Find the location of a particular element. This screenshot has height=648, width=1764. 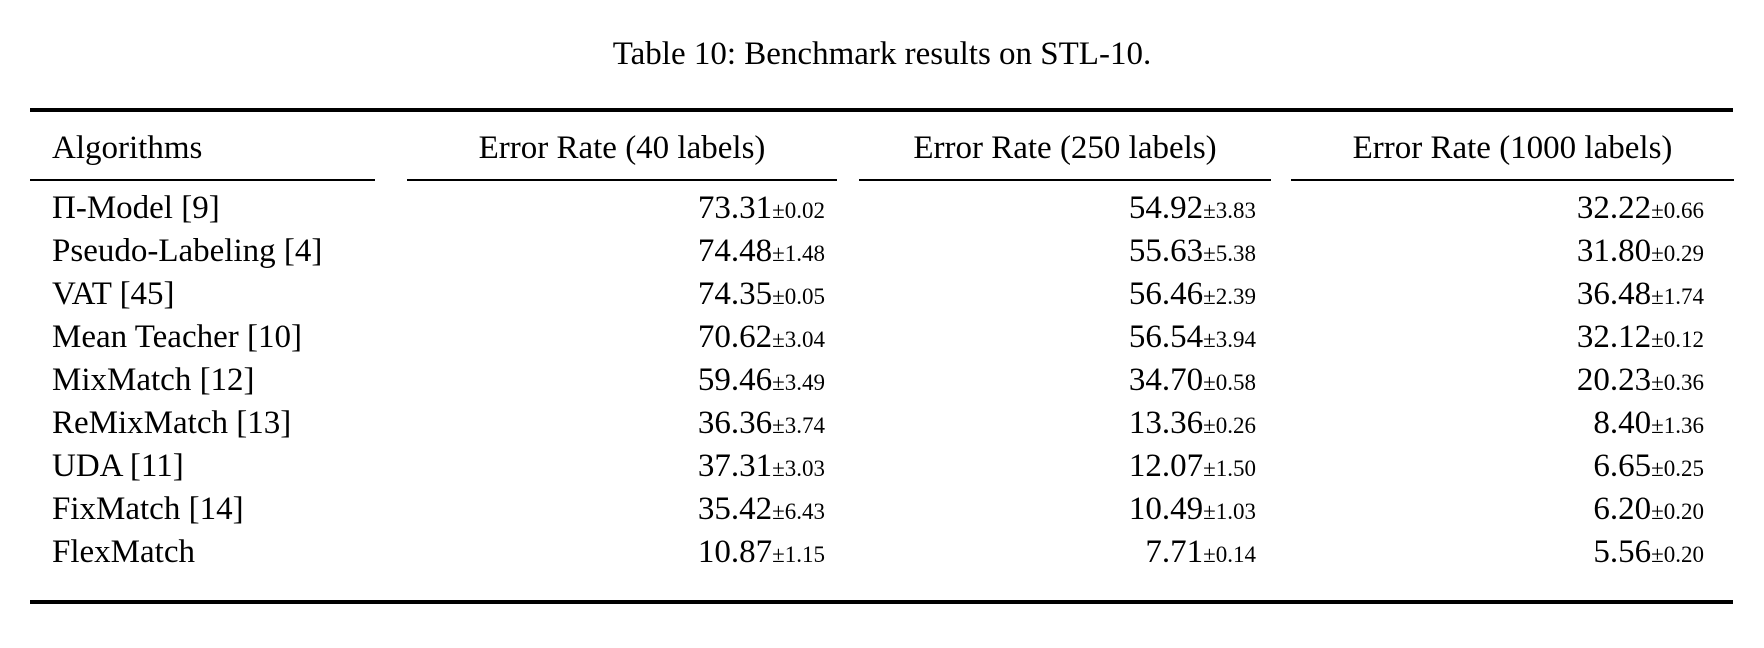

algorithm-cell: ReMixMatch [13] is located at coordinates (172, 423).